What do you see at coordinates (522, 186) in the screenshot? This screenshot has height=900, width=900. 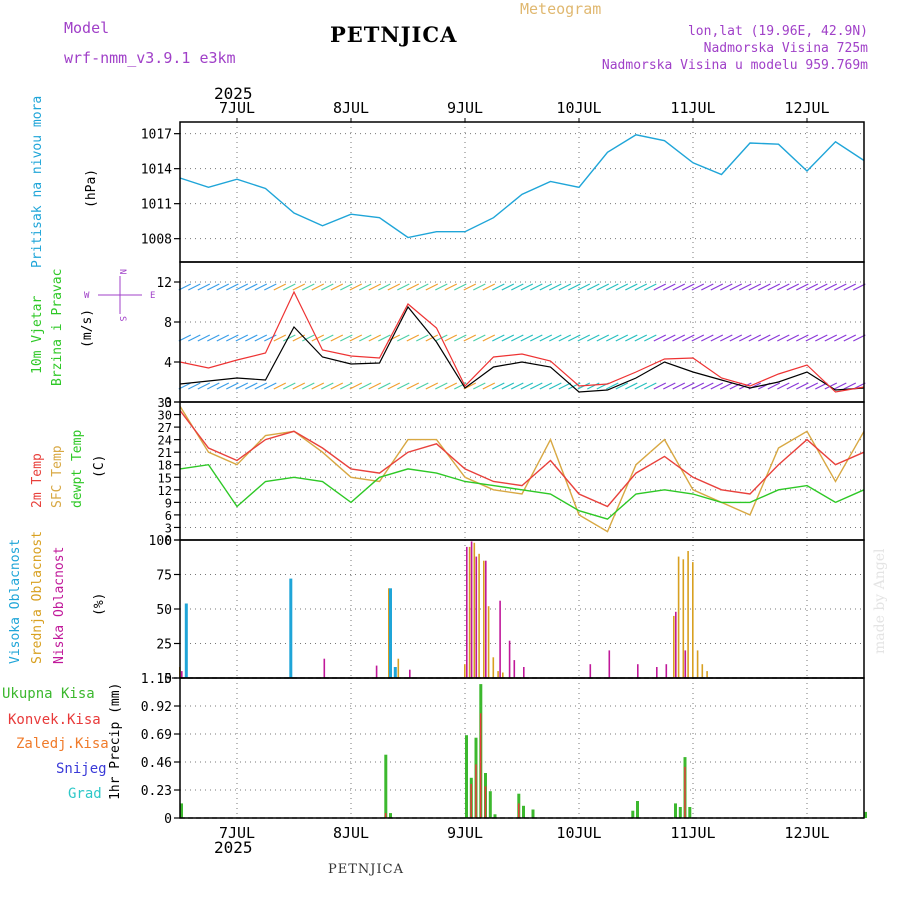 I see `pressure-line` at bounding box center [522, 186].